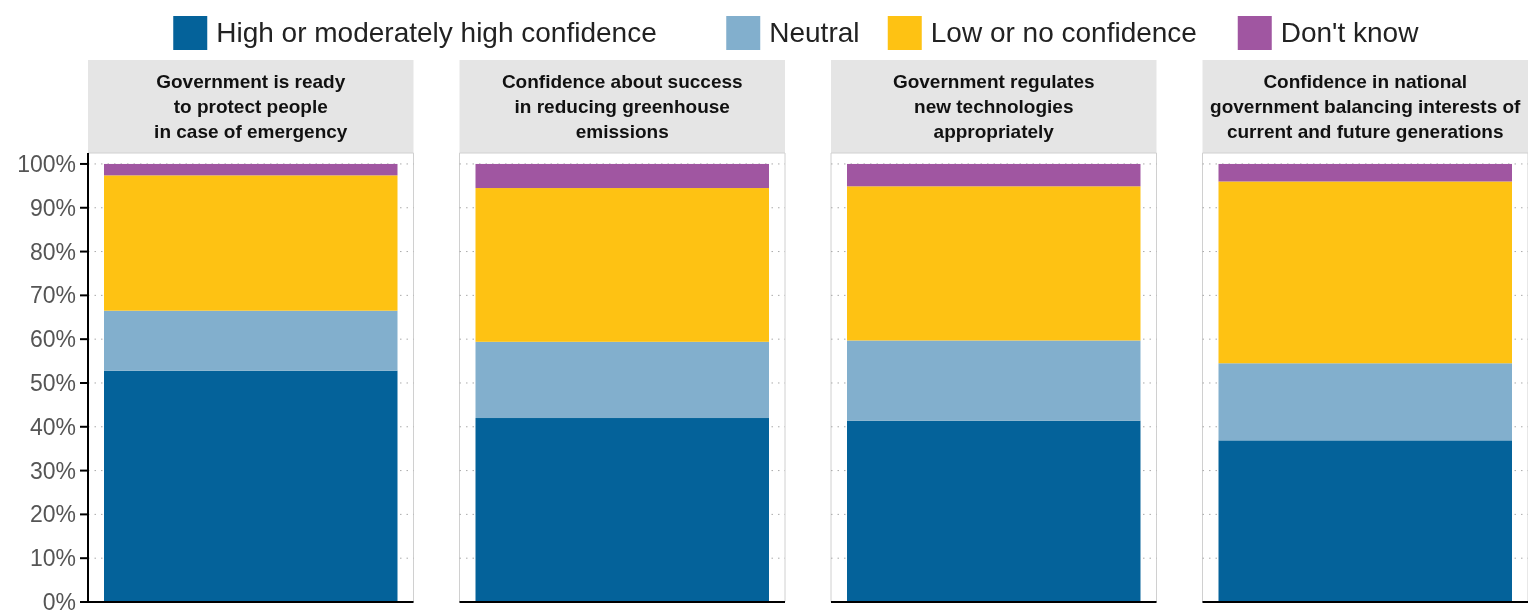 The height and width of the screenshot is (615, 1536). Describe the element at coordinates (52, 558) in the screenshot. I see `y-tick-label: 10%` at that location.